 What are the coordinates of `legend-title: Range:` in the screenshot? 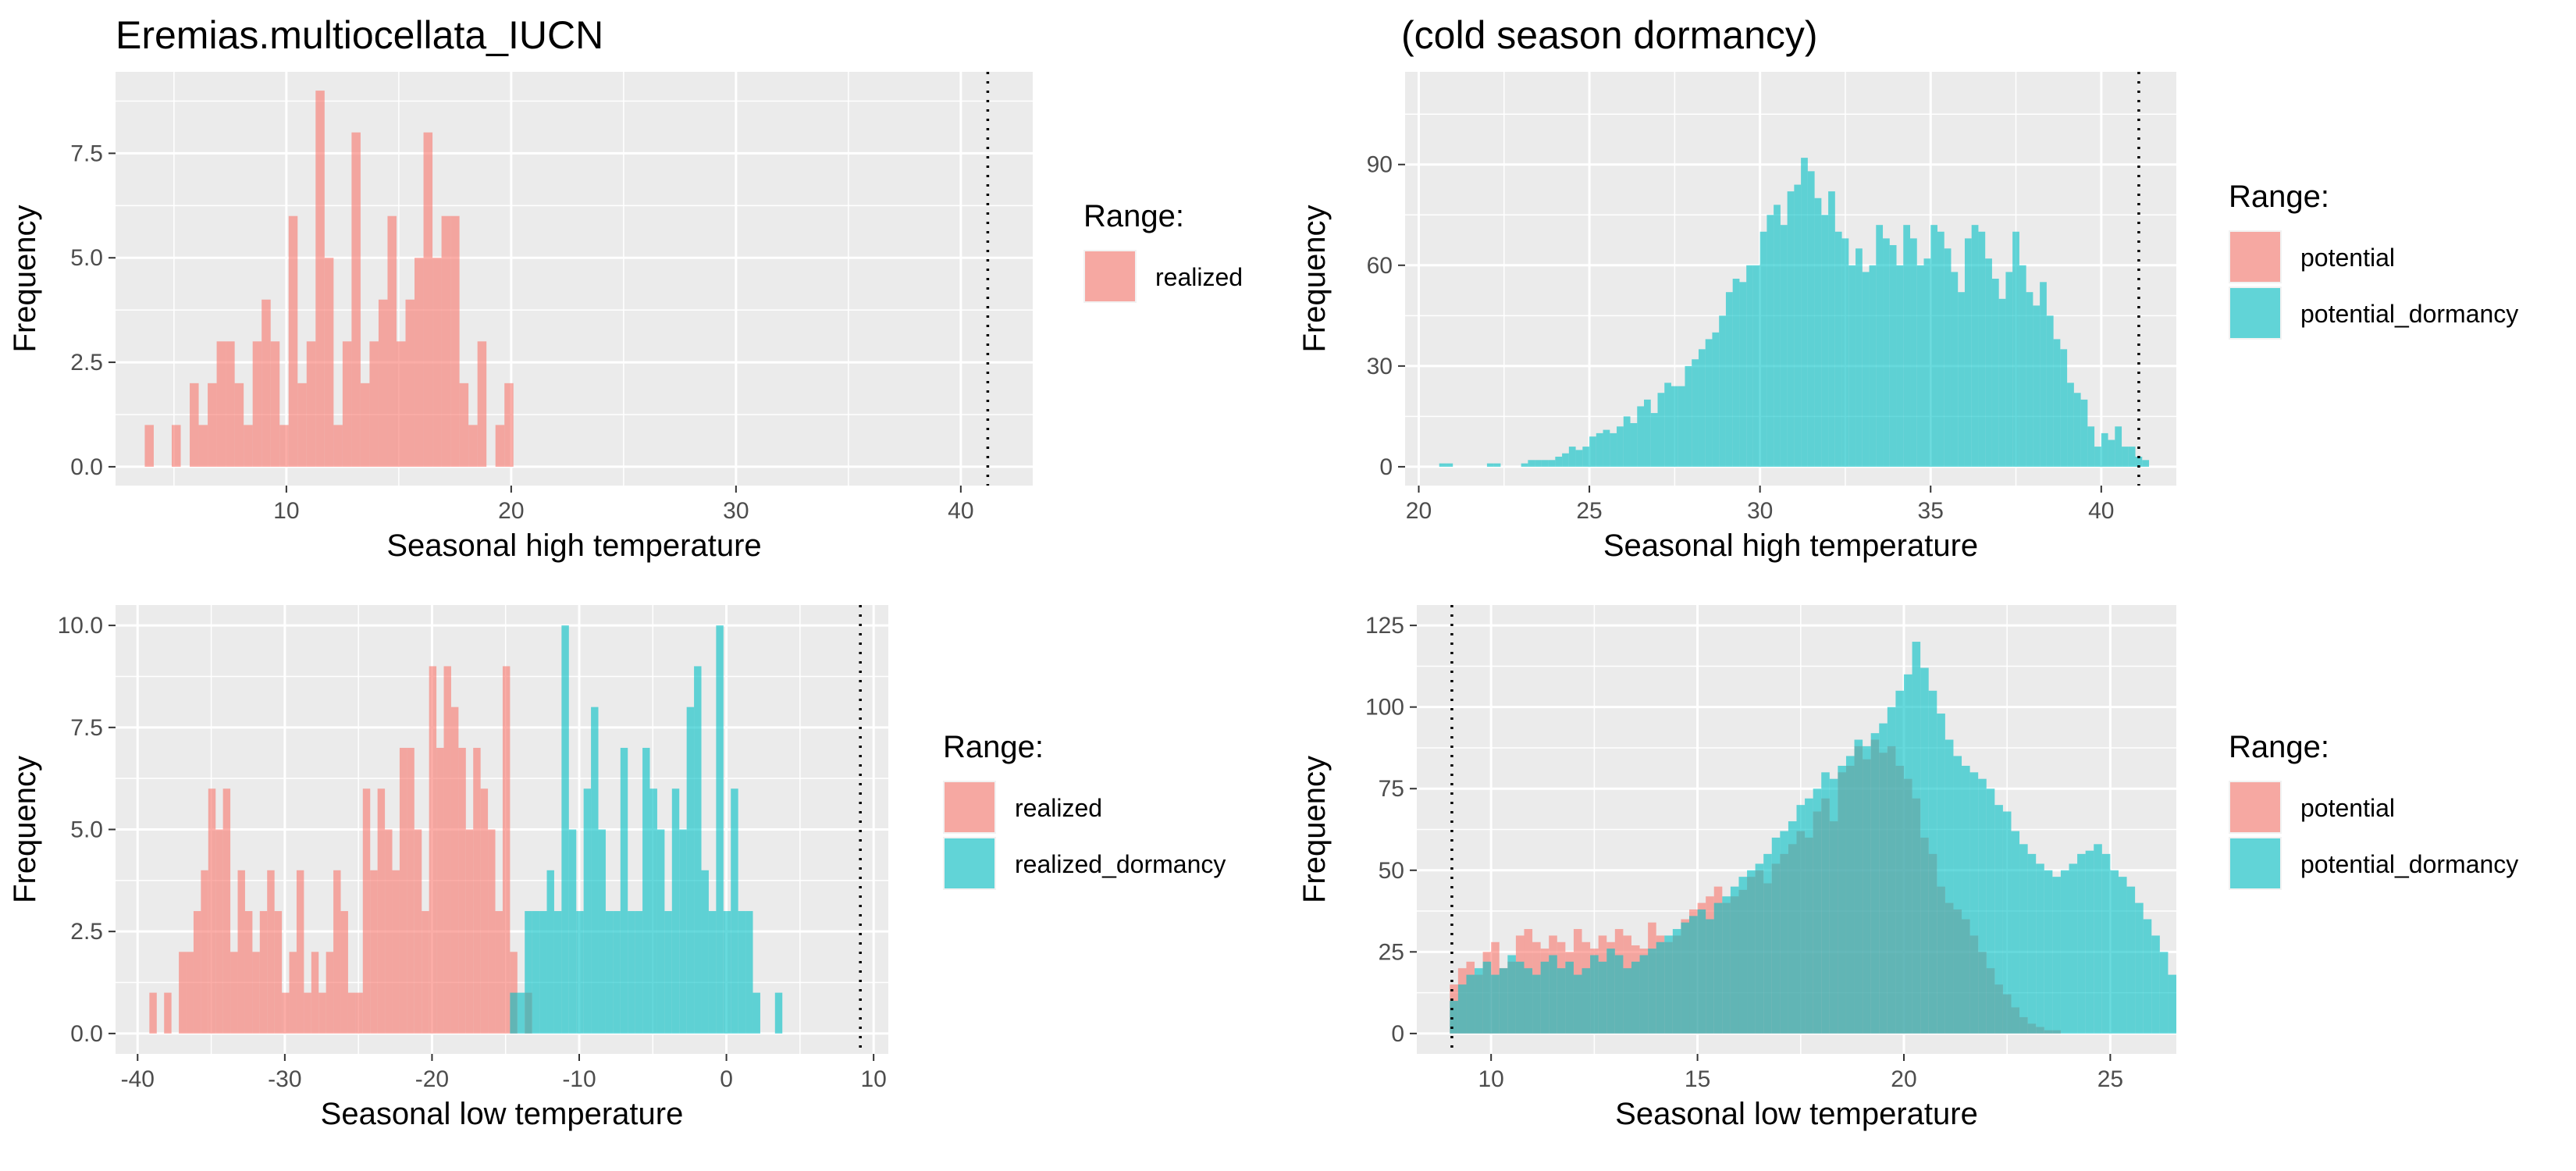 It's located at (1133, 216).